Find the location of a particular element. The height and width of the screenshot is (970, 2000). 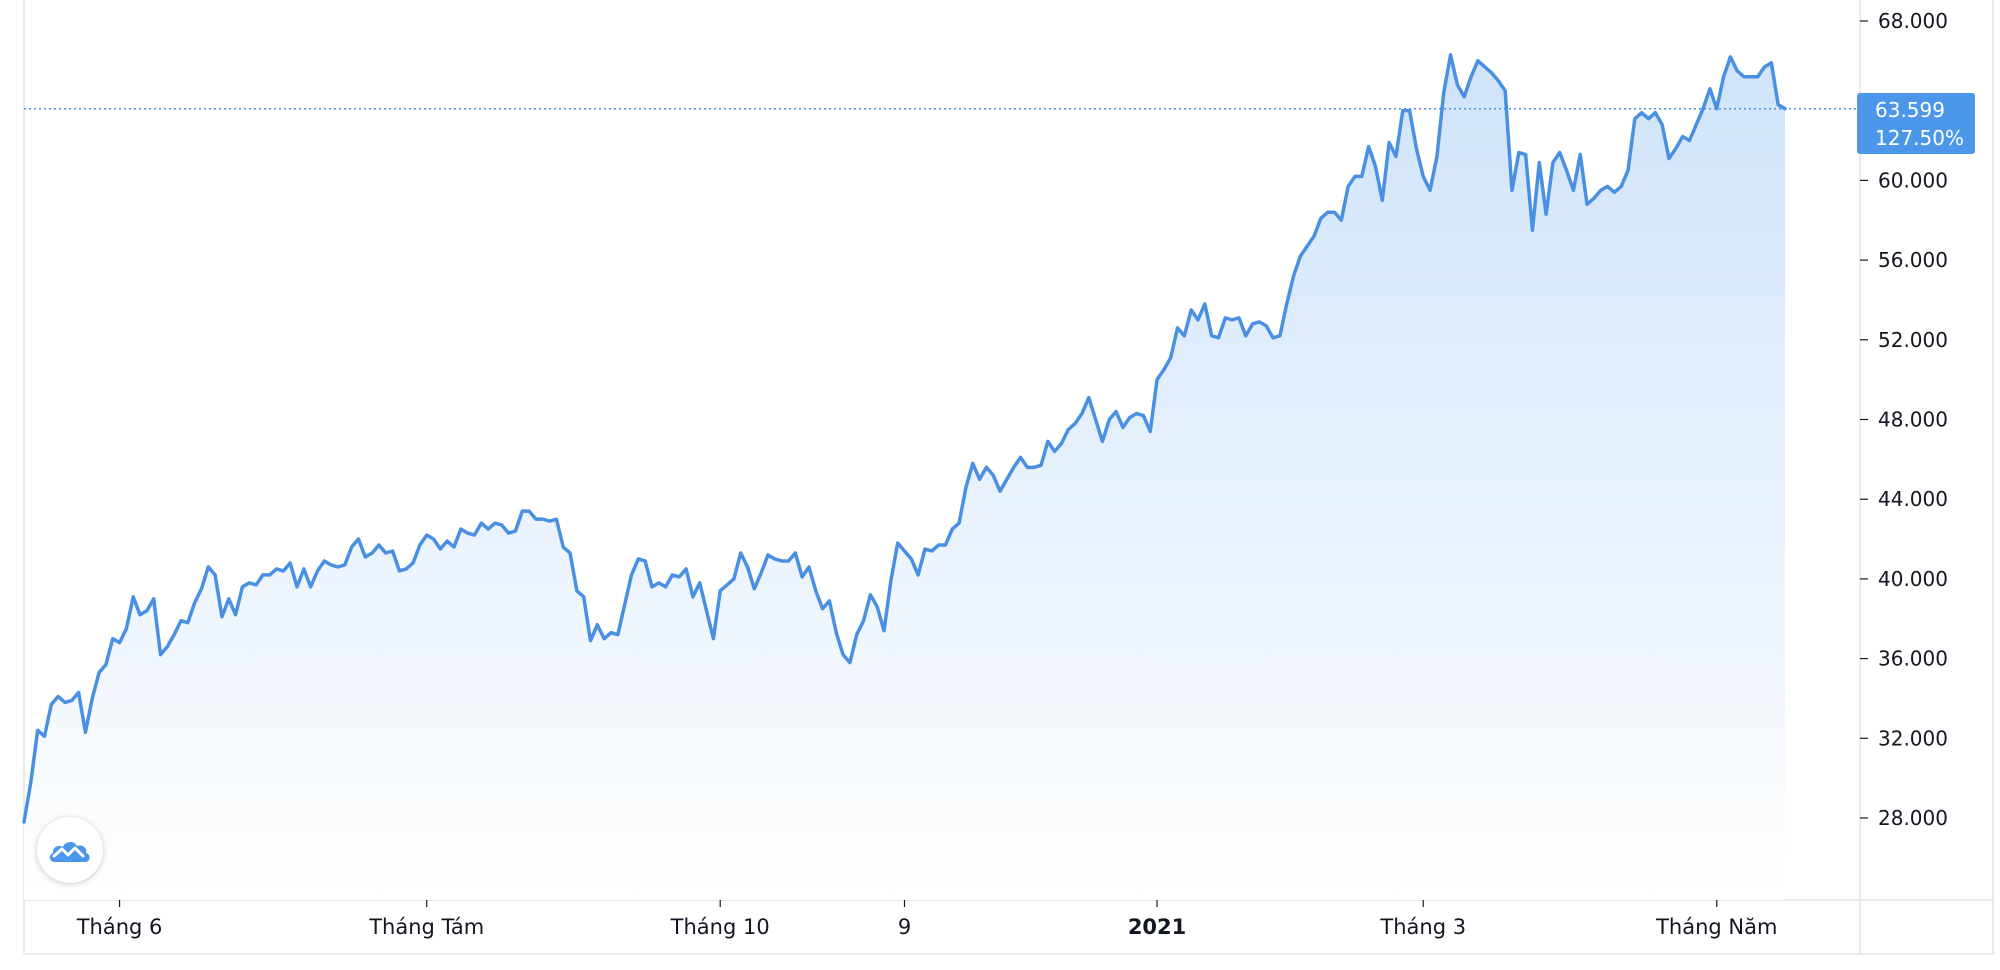

y-tick-label: 28.000 is located at coordinates (1913, 818).